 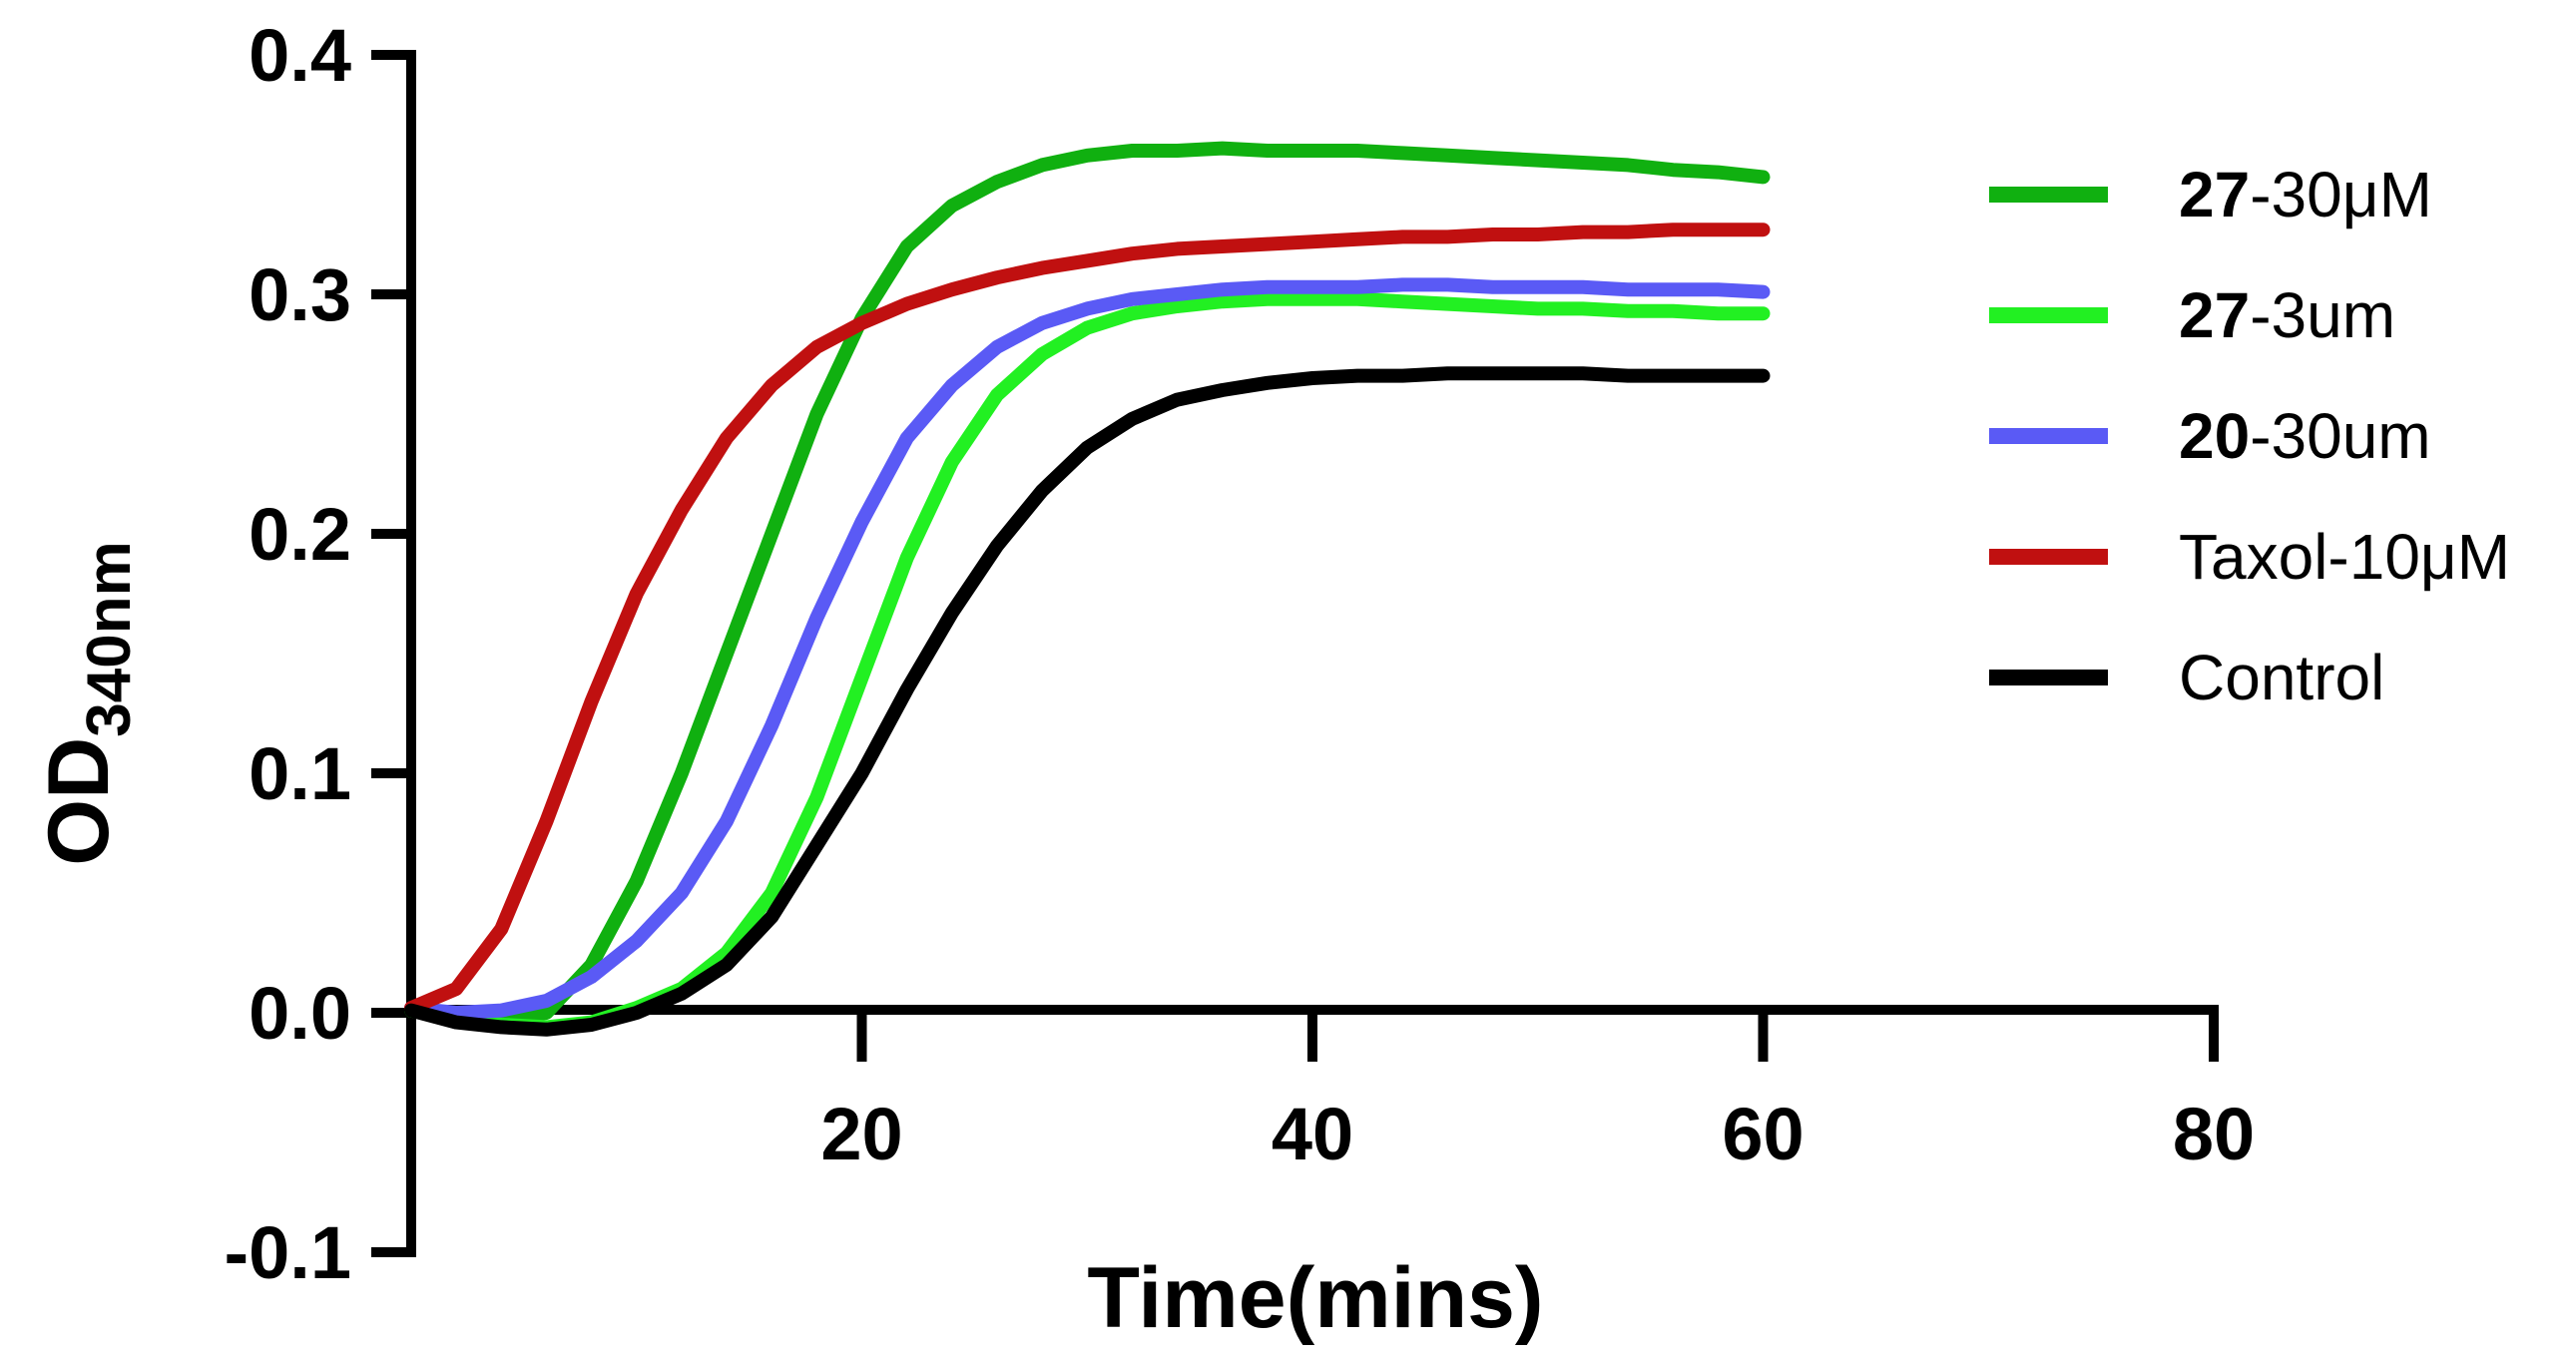 I want to click on y-axis-title-main: OD, so click(x=79, y=801).